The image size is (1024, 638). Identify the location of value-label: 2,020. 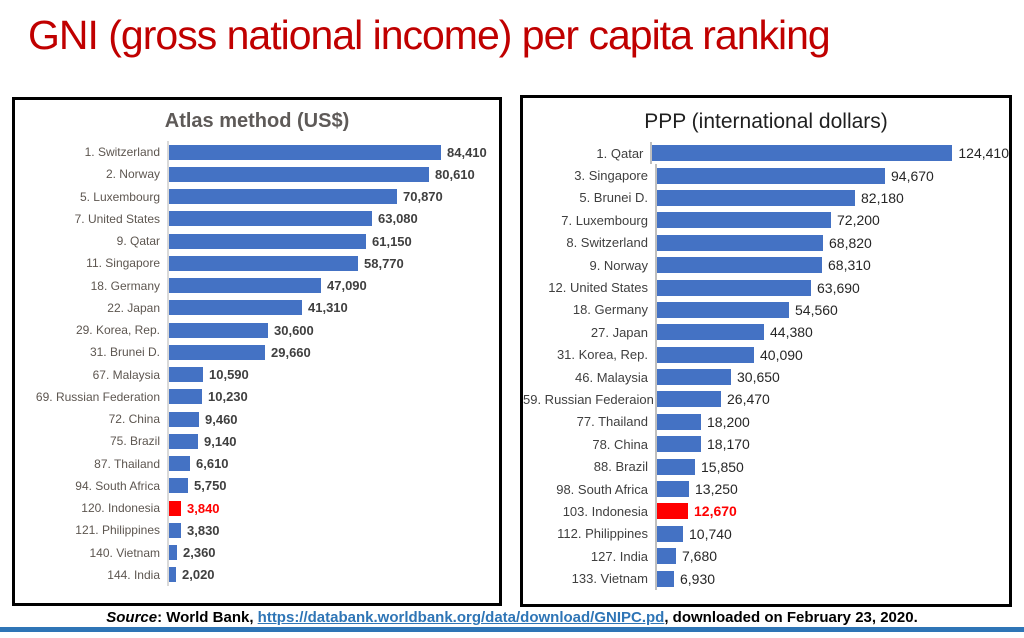
(198, 575).